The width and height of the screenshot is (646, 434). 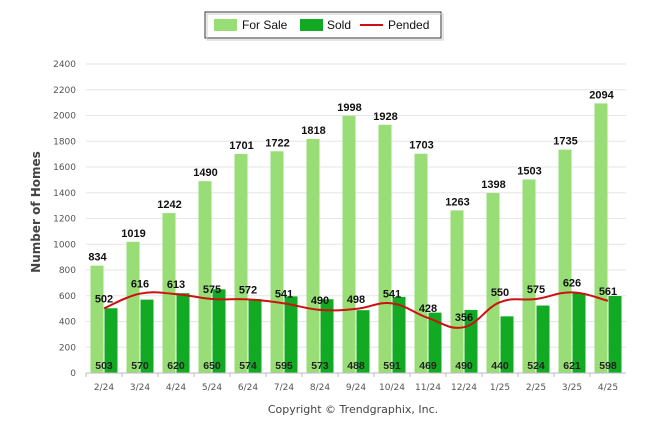 I want to click on x-tick-label: 10/24, so click(x=392, y=388).